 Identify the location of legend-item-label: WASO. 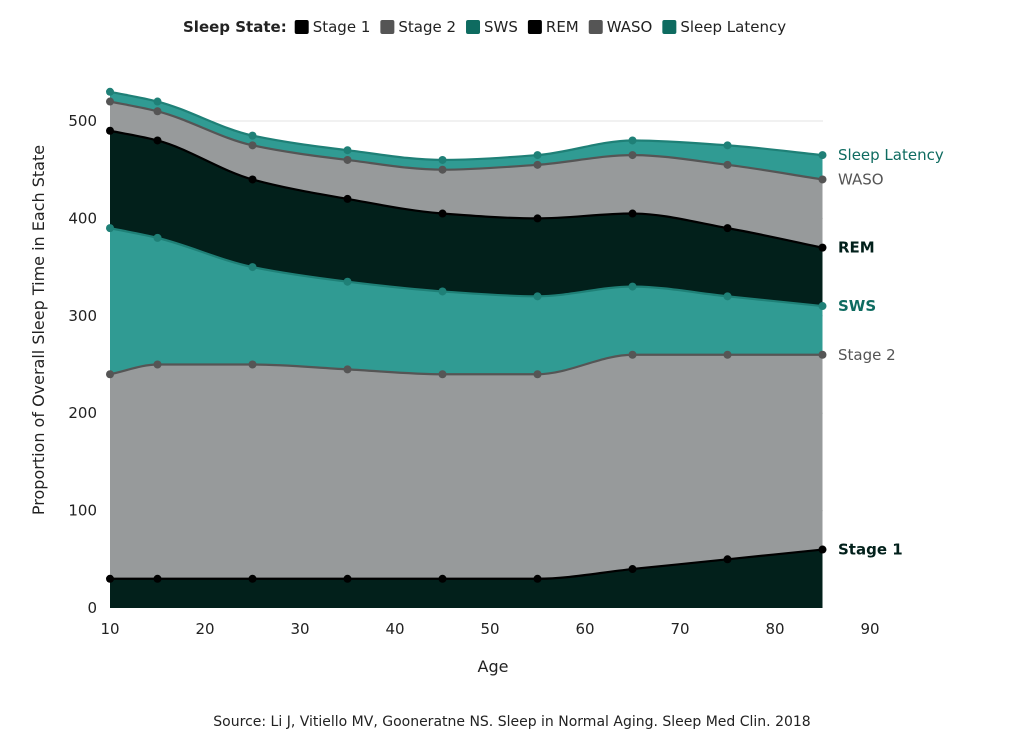
(630, 27).